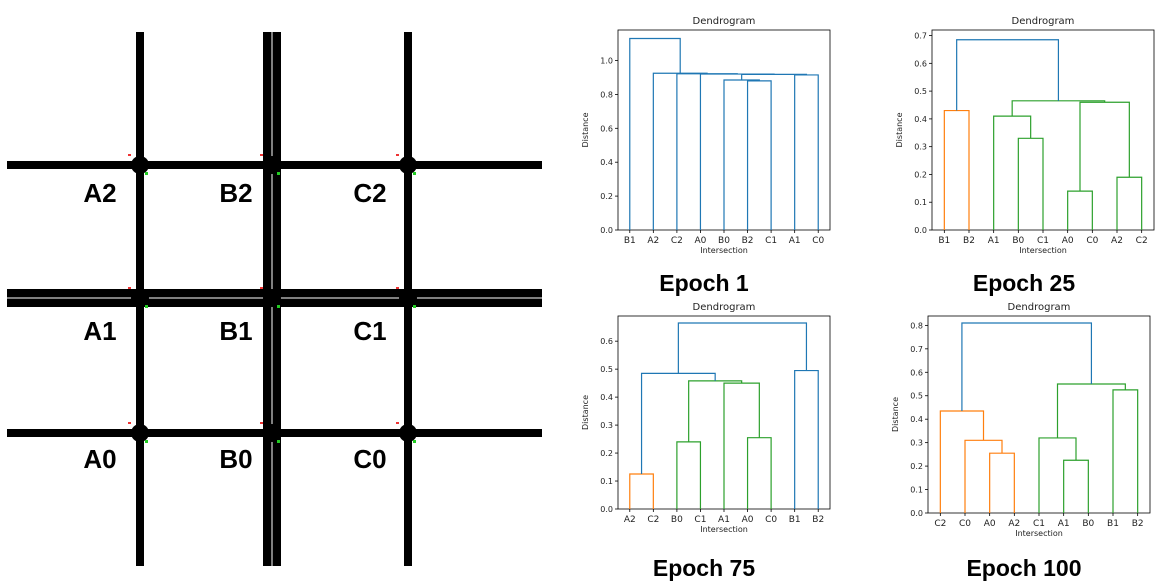  I want to click on intersection-label-a2: A2, so click(99, 193).